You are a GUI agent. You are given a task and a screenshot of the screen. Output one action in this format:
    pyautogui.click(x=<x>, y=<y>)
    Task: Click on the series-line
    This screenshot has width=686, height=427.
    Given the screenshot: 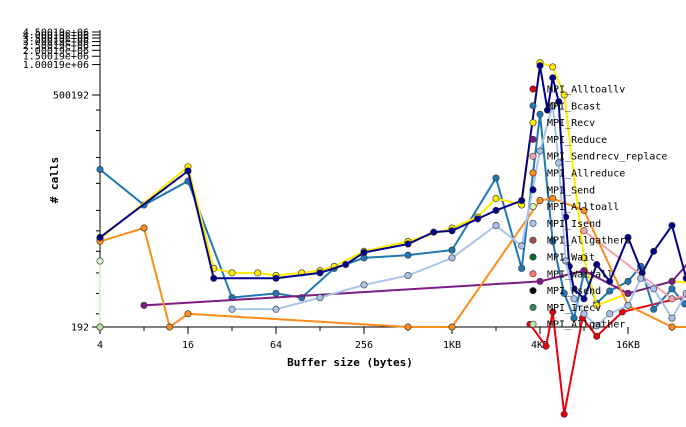 What is the action you would take?
    pyautogui.click(x=414, y=285)
    